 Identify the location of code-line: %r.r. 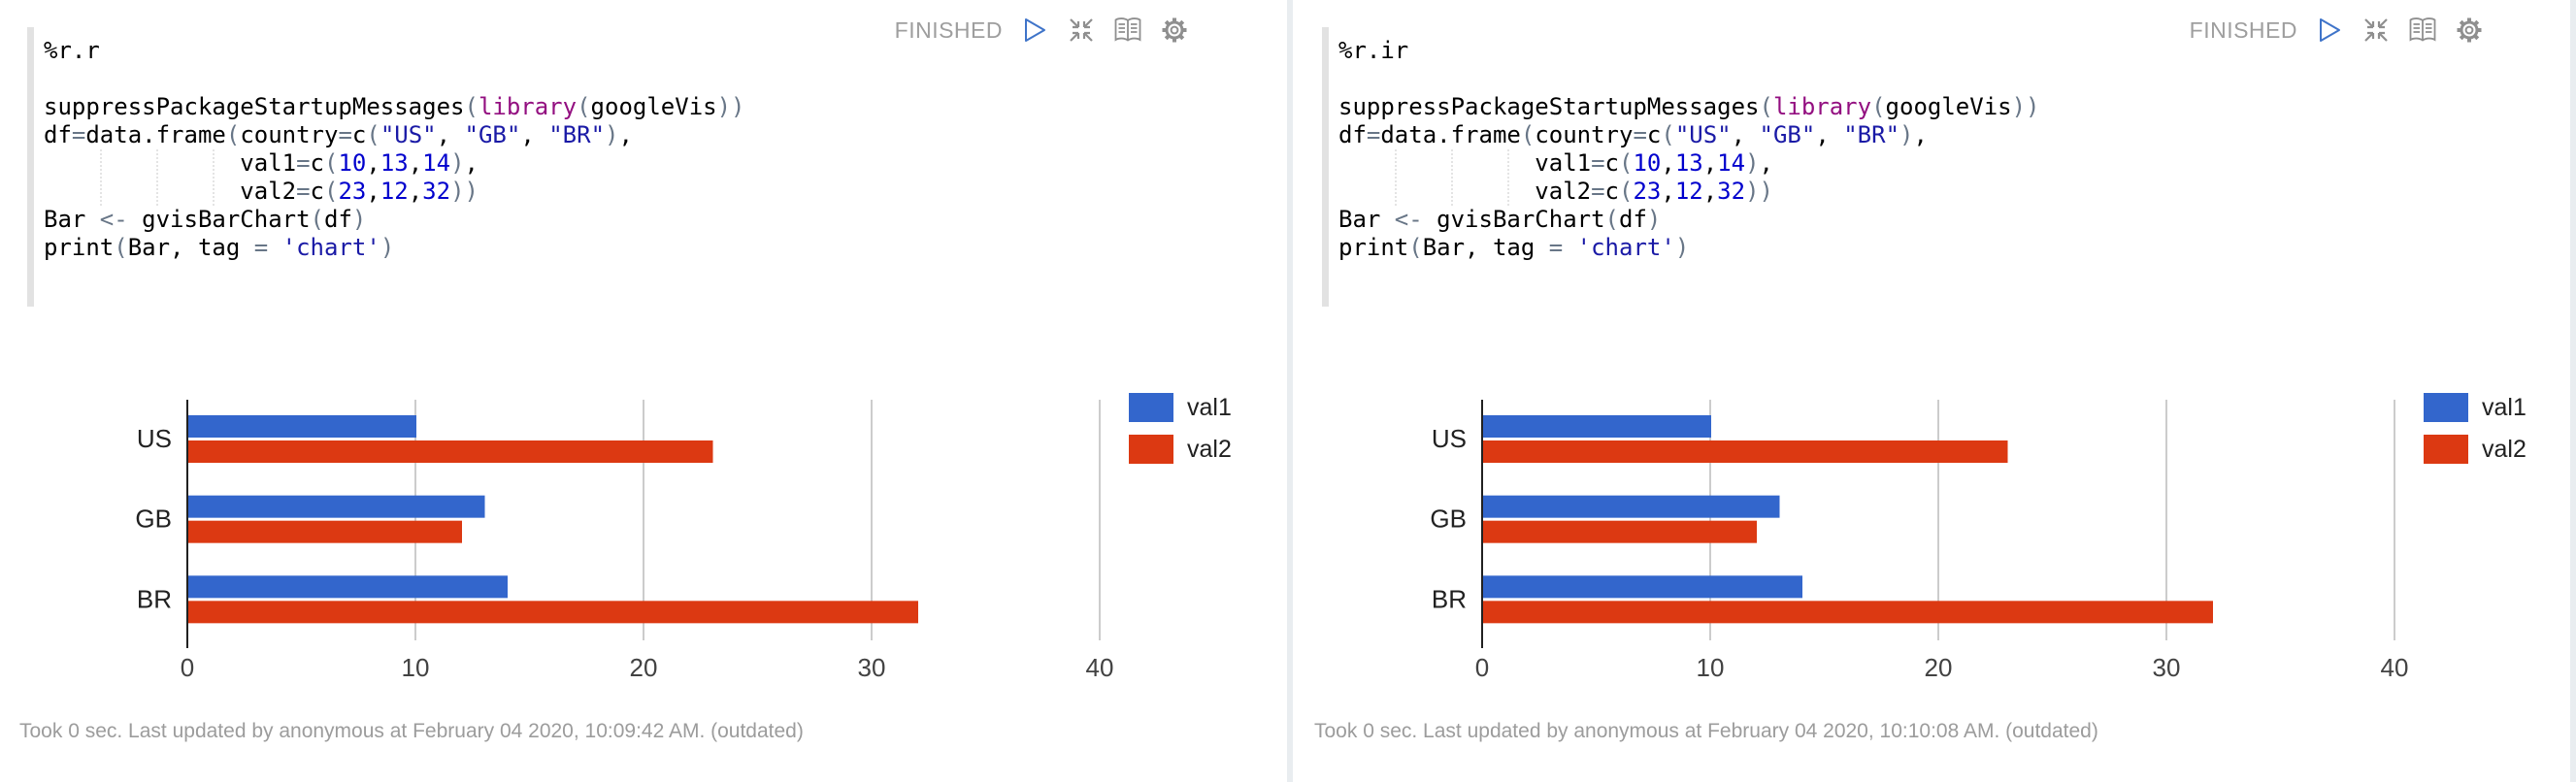
(72, 51).